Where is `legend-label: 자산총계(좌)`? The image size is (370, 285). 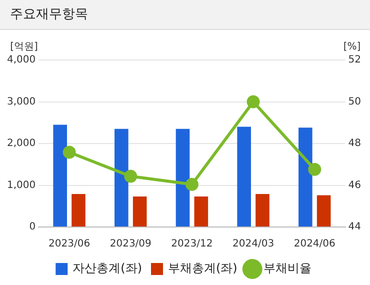
legend-label: 자산총계(좌) is located at coordinates (107, 268).